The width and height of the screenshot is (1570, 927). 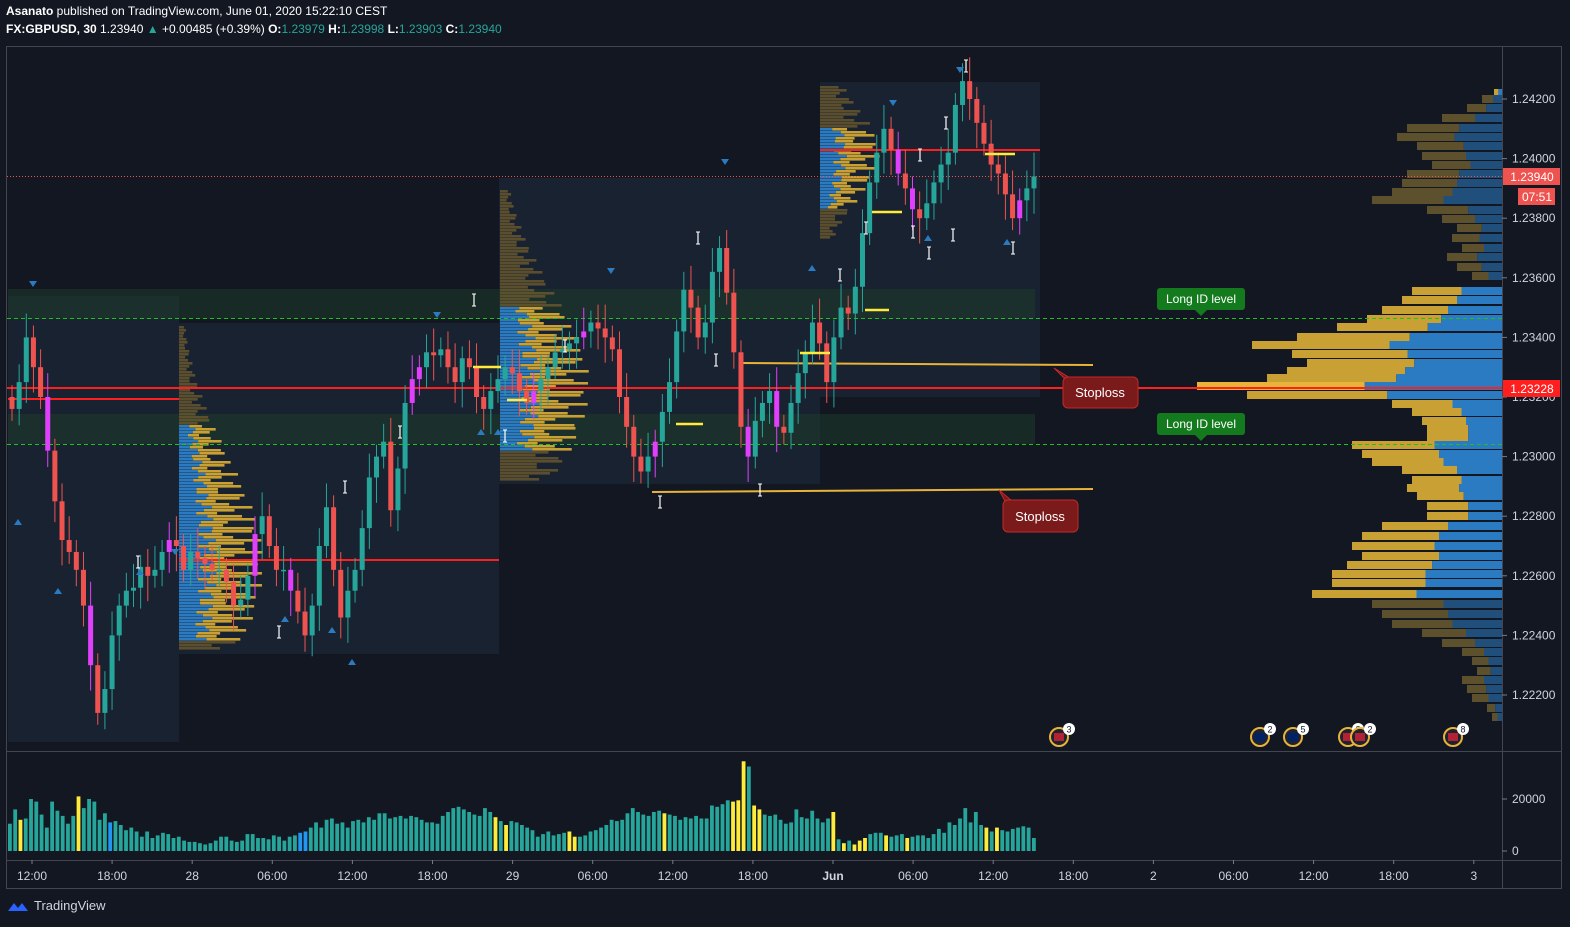 What do you see at coordinates (1201, 302) in the screenshot?
I see `long-label-upper: Long ID level` at bounding box center [1201, 302].